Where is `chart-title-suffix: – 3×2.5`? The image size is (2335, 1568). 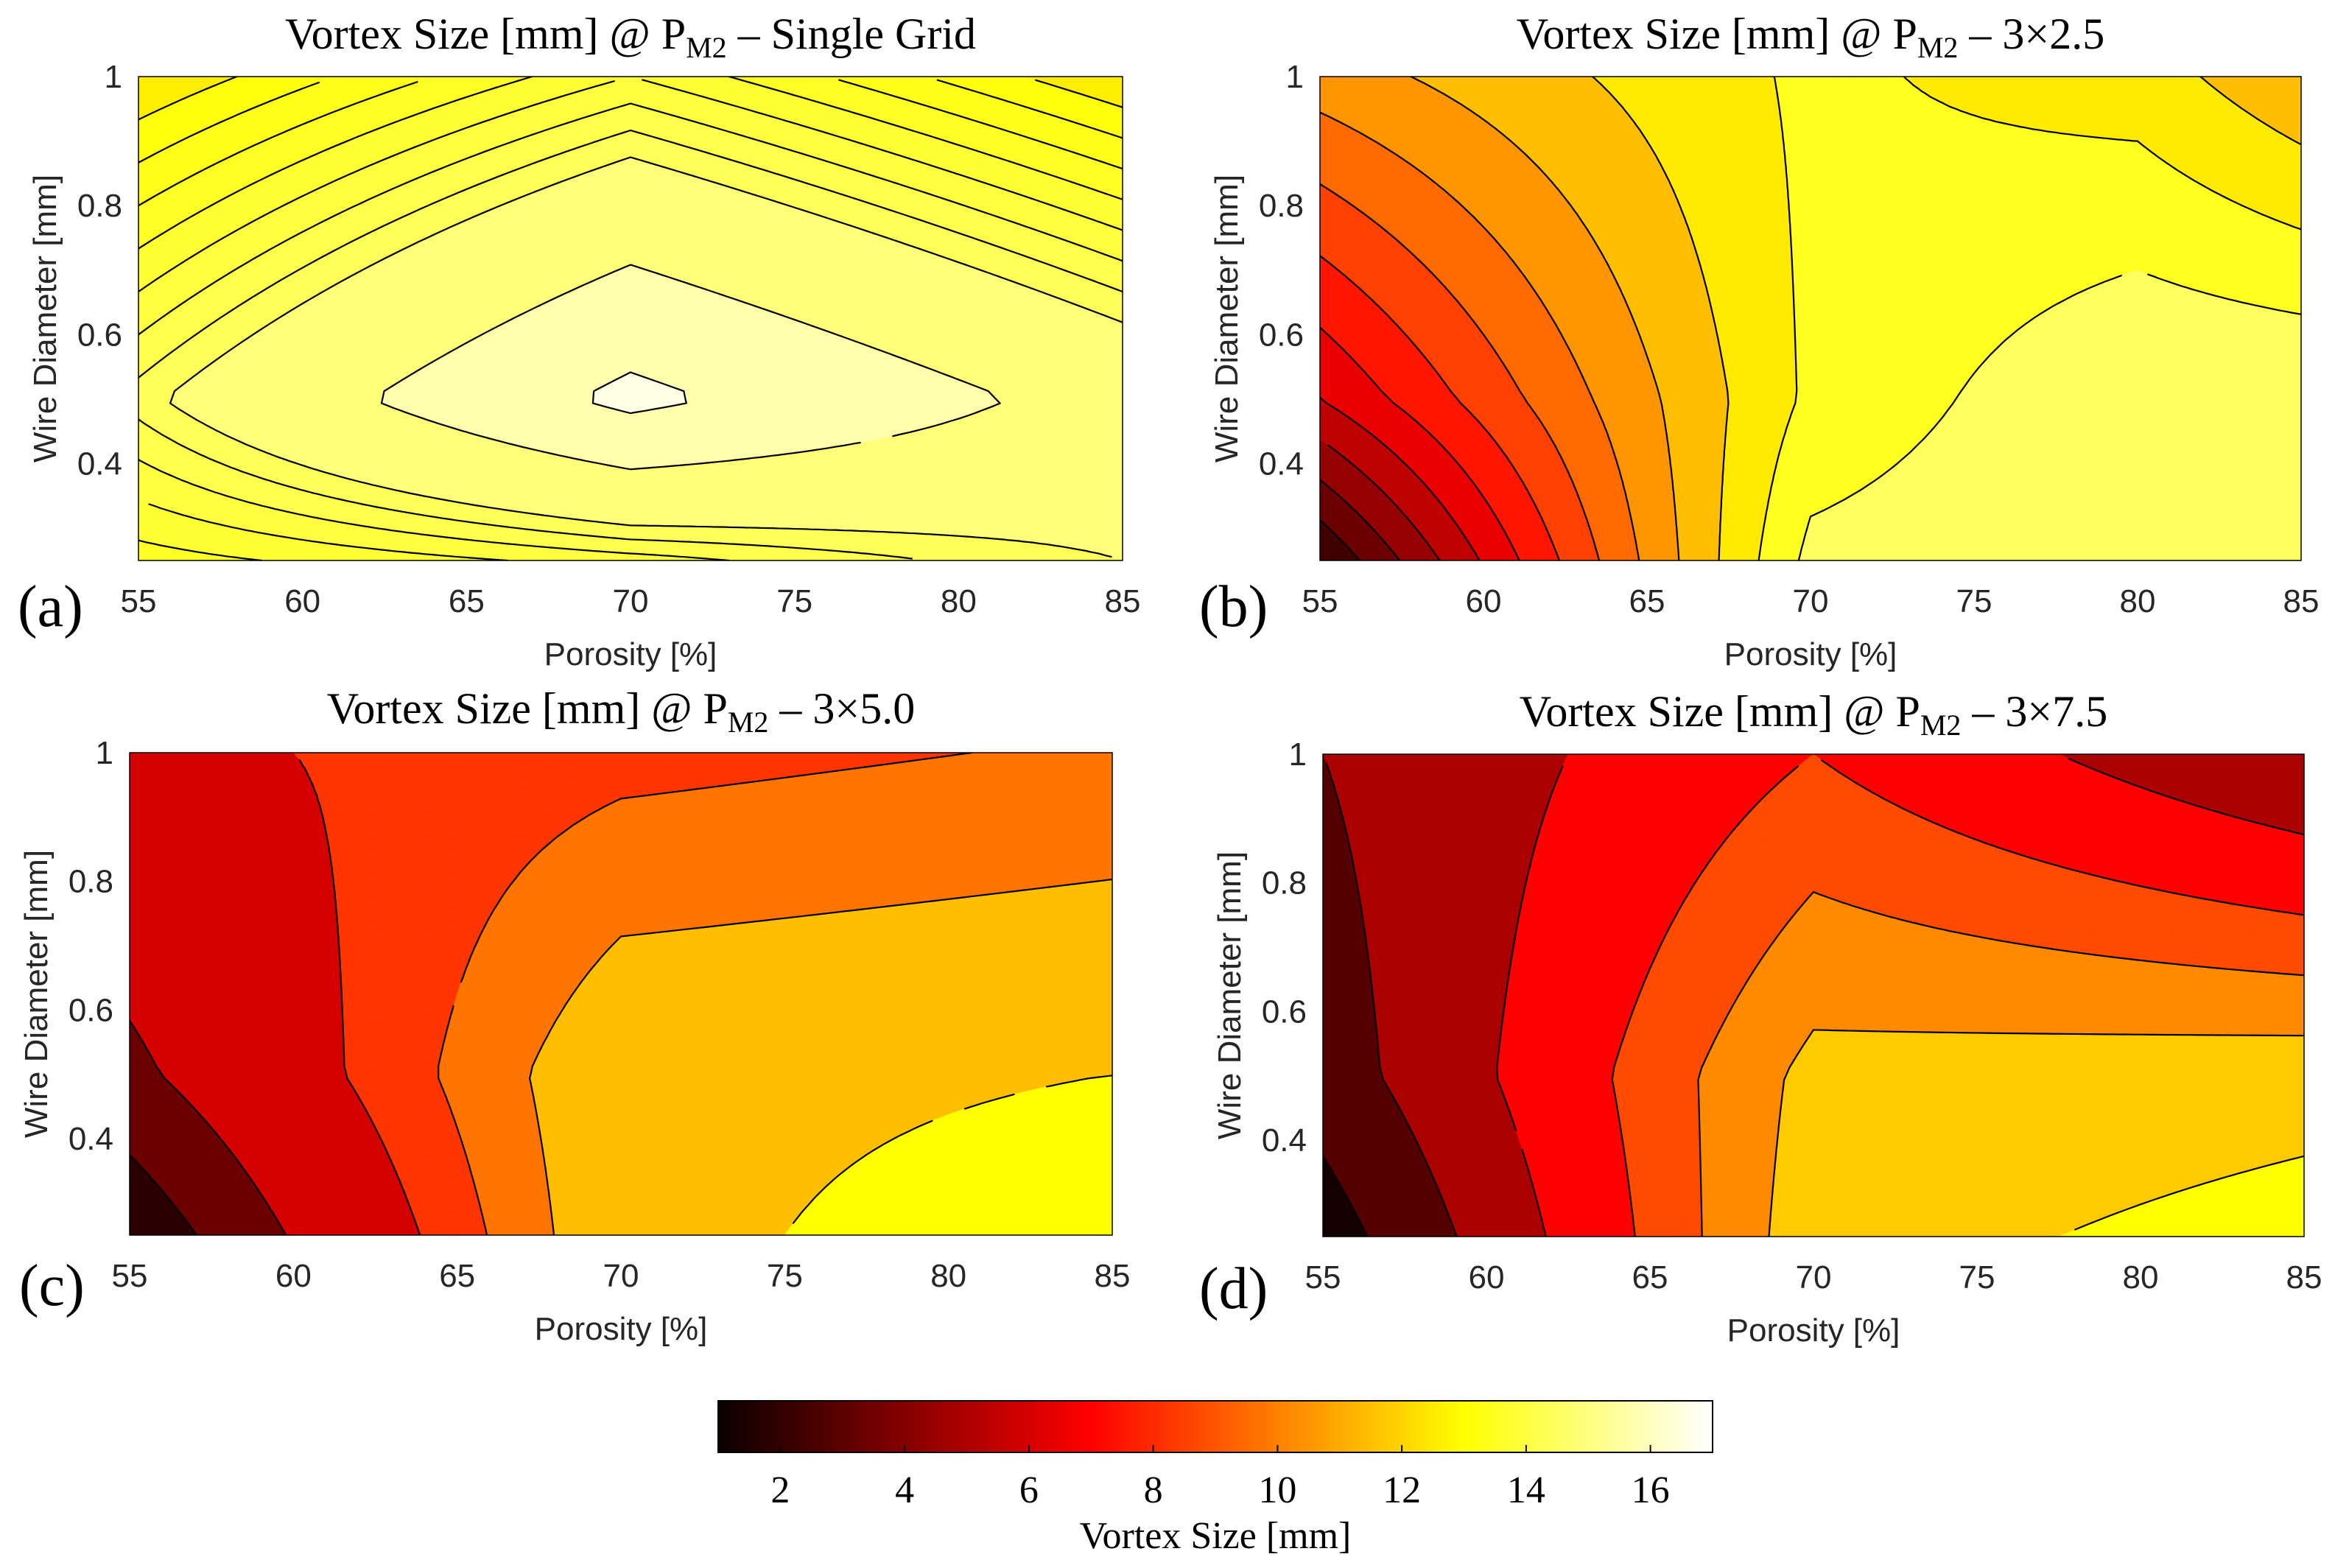 chart-title-suffix: – 3×2.5 is located at coordinates (2031, 34).